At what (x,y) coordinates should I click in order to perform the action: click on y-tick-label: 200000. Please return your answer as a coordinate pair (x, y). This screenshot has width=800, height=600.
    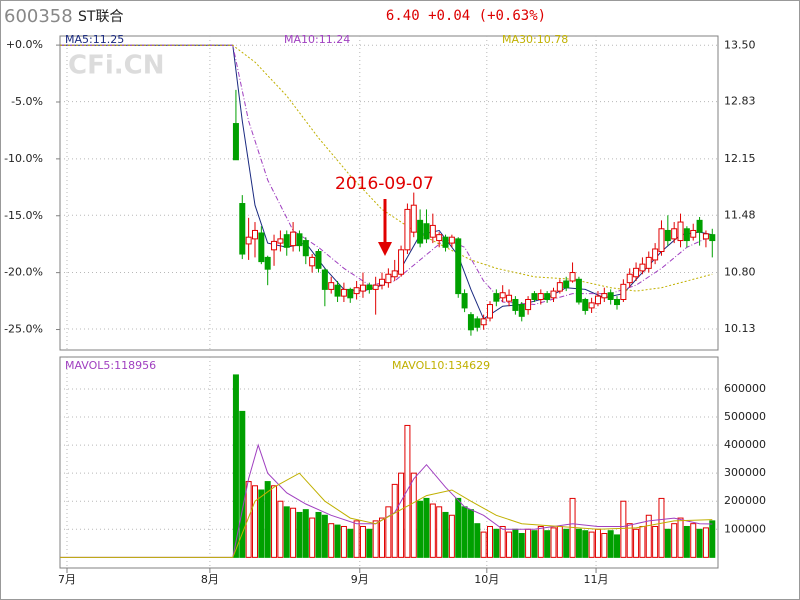
    Looking at the image, I should click on (745, 500).